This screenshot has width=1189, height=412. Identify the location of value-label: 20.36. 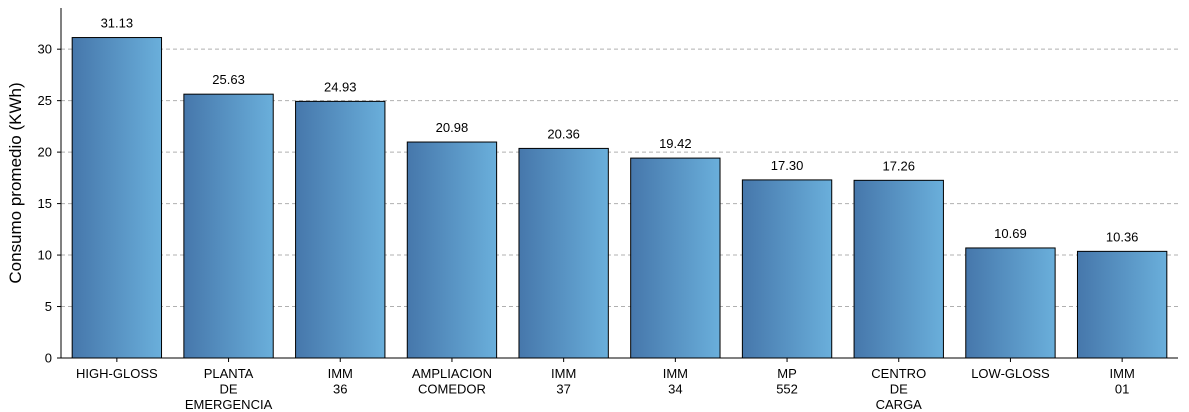
(563, 133).